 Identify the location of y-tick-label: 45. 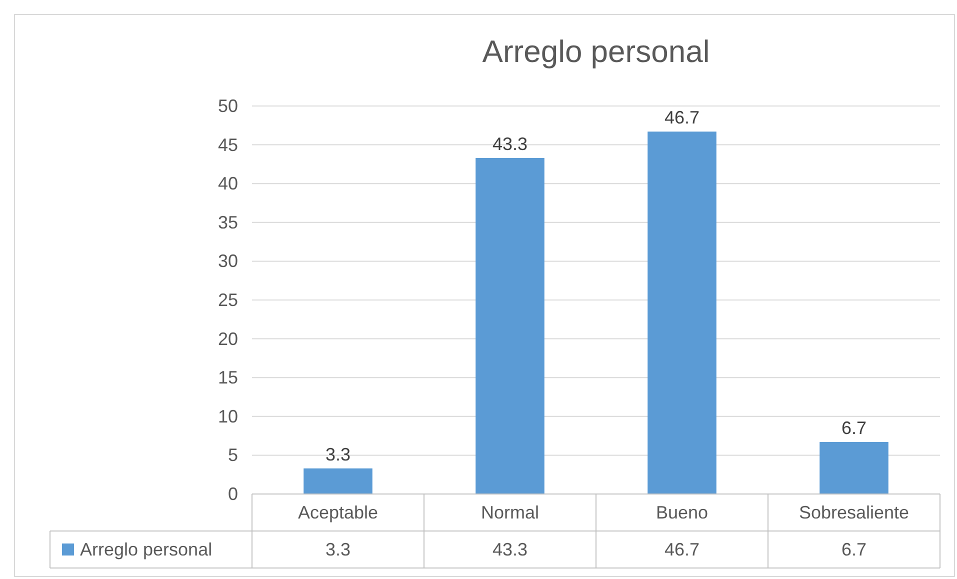
(228, 144).